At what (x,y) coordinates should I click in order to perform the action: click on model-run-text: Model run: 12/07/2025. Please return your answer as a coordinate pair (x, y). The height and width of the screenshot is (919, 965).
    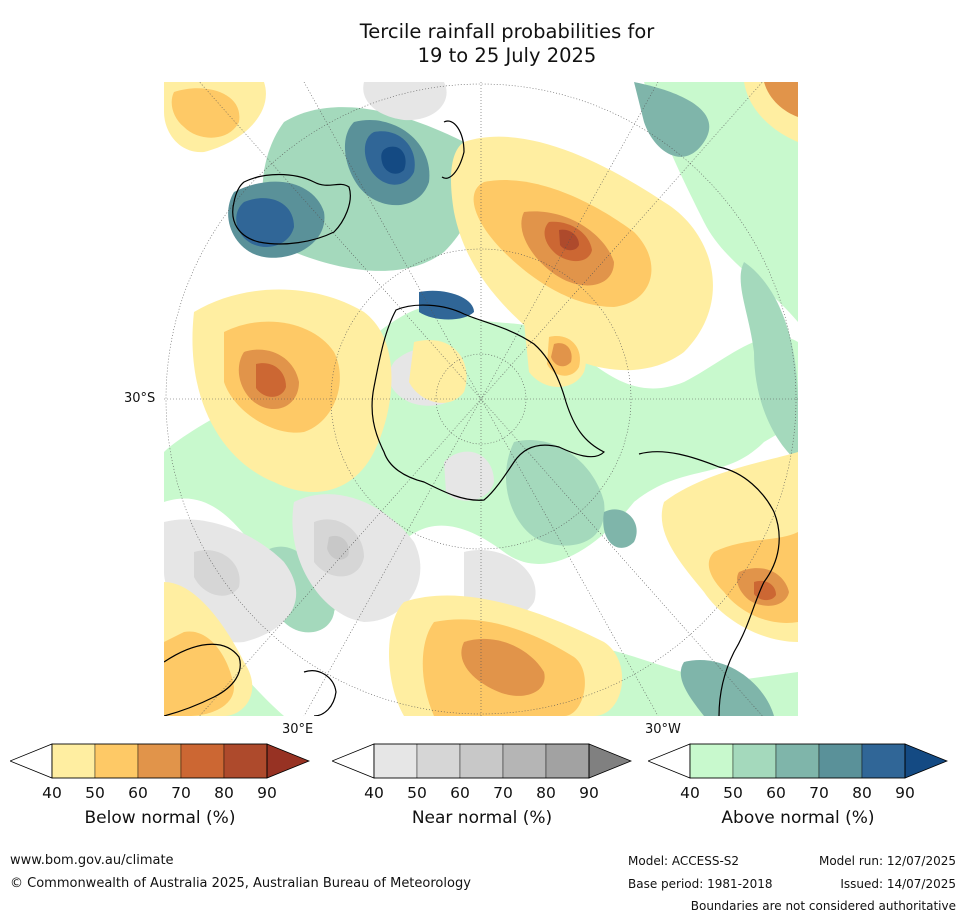
    Looking at the image, I should click on (887, 861).